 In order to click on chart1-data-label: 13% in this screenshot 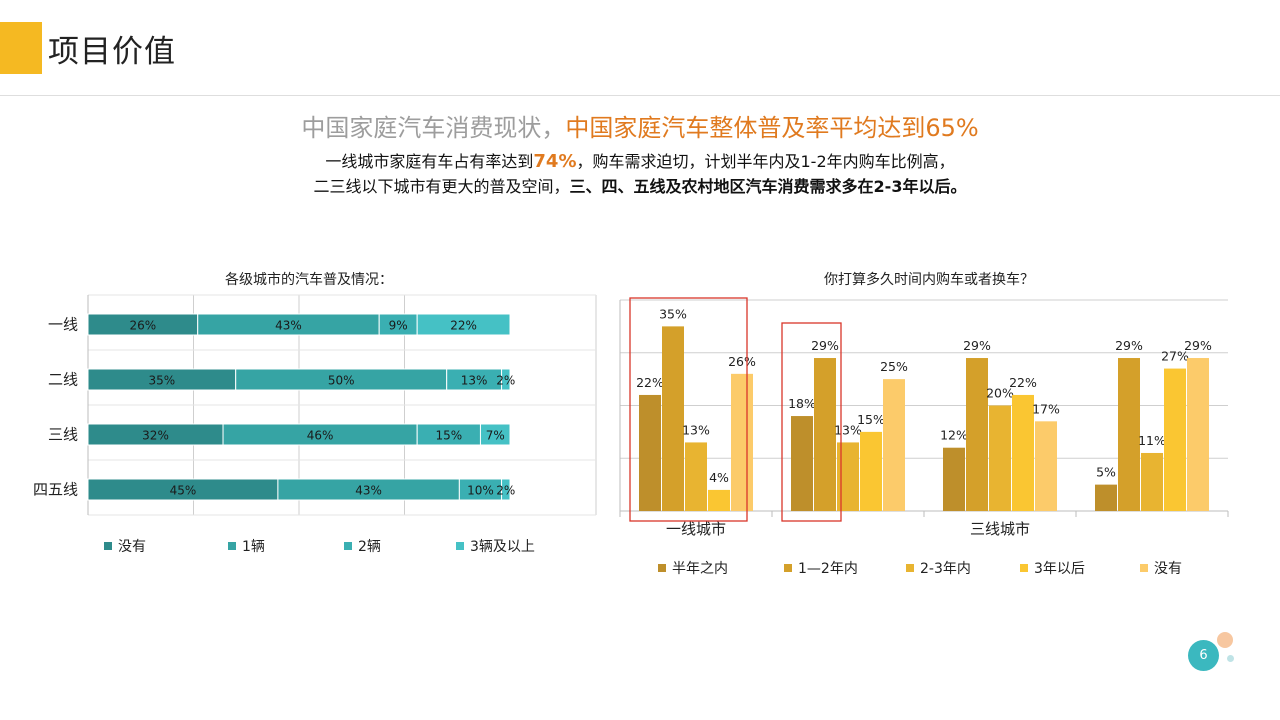, I will do `click(474, 381)`.